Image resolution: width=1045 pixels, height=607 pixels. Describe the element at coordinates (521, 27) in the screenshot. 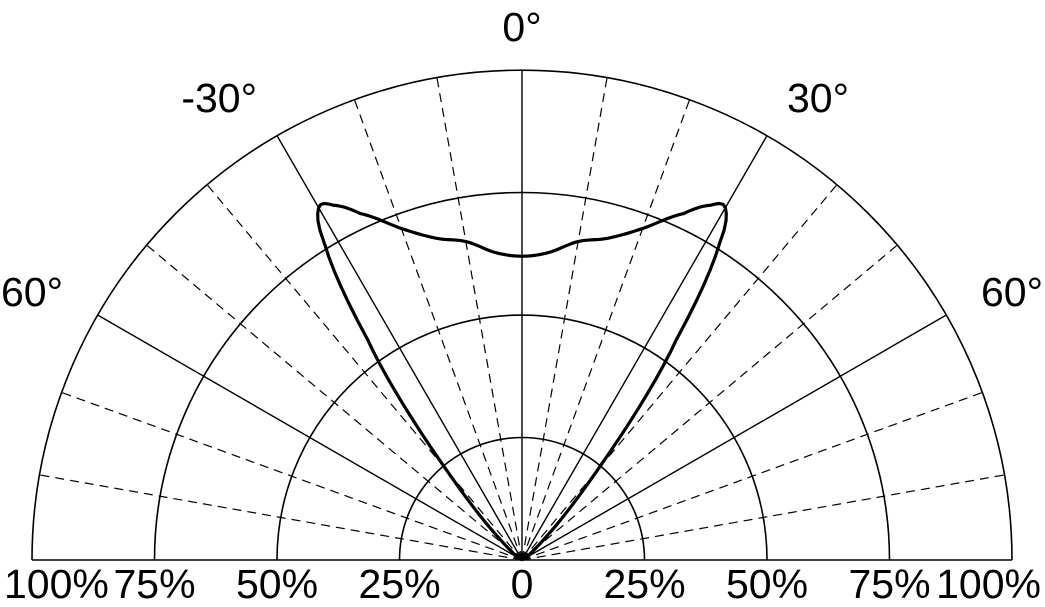

I see `angle-label-0: 0°` at that location.